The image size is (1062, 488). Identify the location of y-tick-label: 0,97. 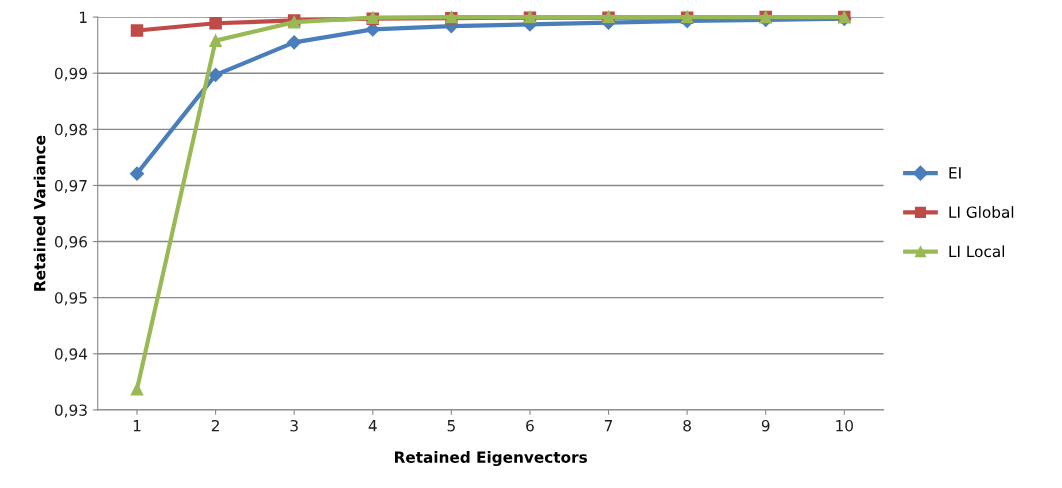
(70, 186).